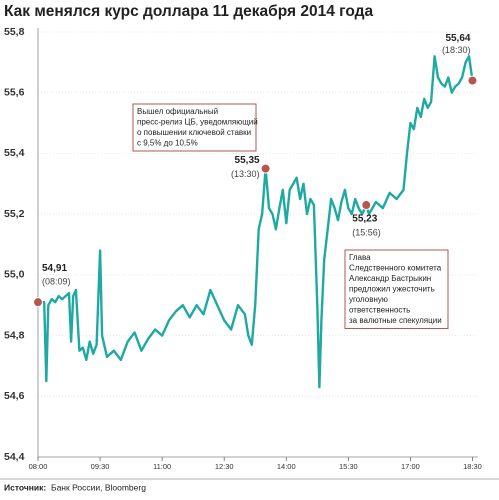 This screenshot has height=500, width=499. What do you see at coordinates (54, 268) in the screenshot?
I see `point-value: 54,91` at bounding box center [54, 268].